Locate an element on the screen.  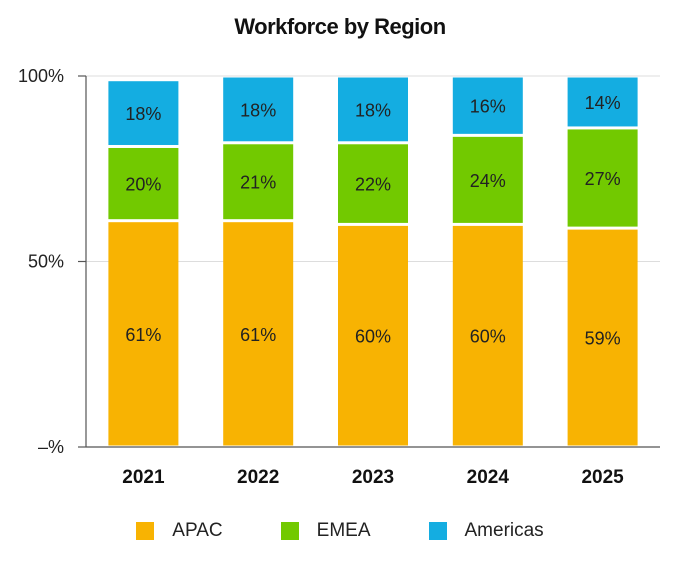
data-label-emea-2023: 22% is located at coordinates (373, 185).